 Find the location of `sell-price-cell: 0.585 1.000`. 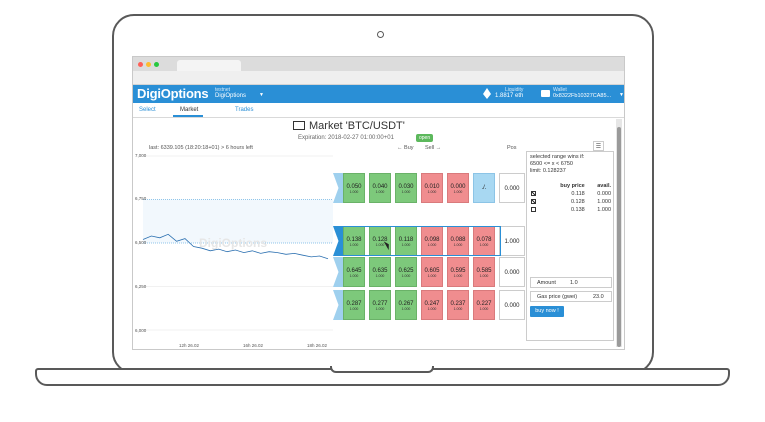

sell-price-cell: 0.585 1.000 is located at coordinates (484, 272).